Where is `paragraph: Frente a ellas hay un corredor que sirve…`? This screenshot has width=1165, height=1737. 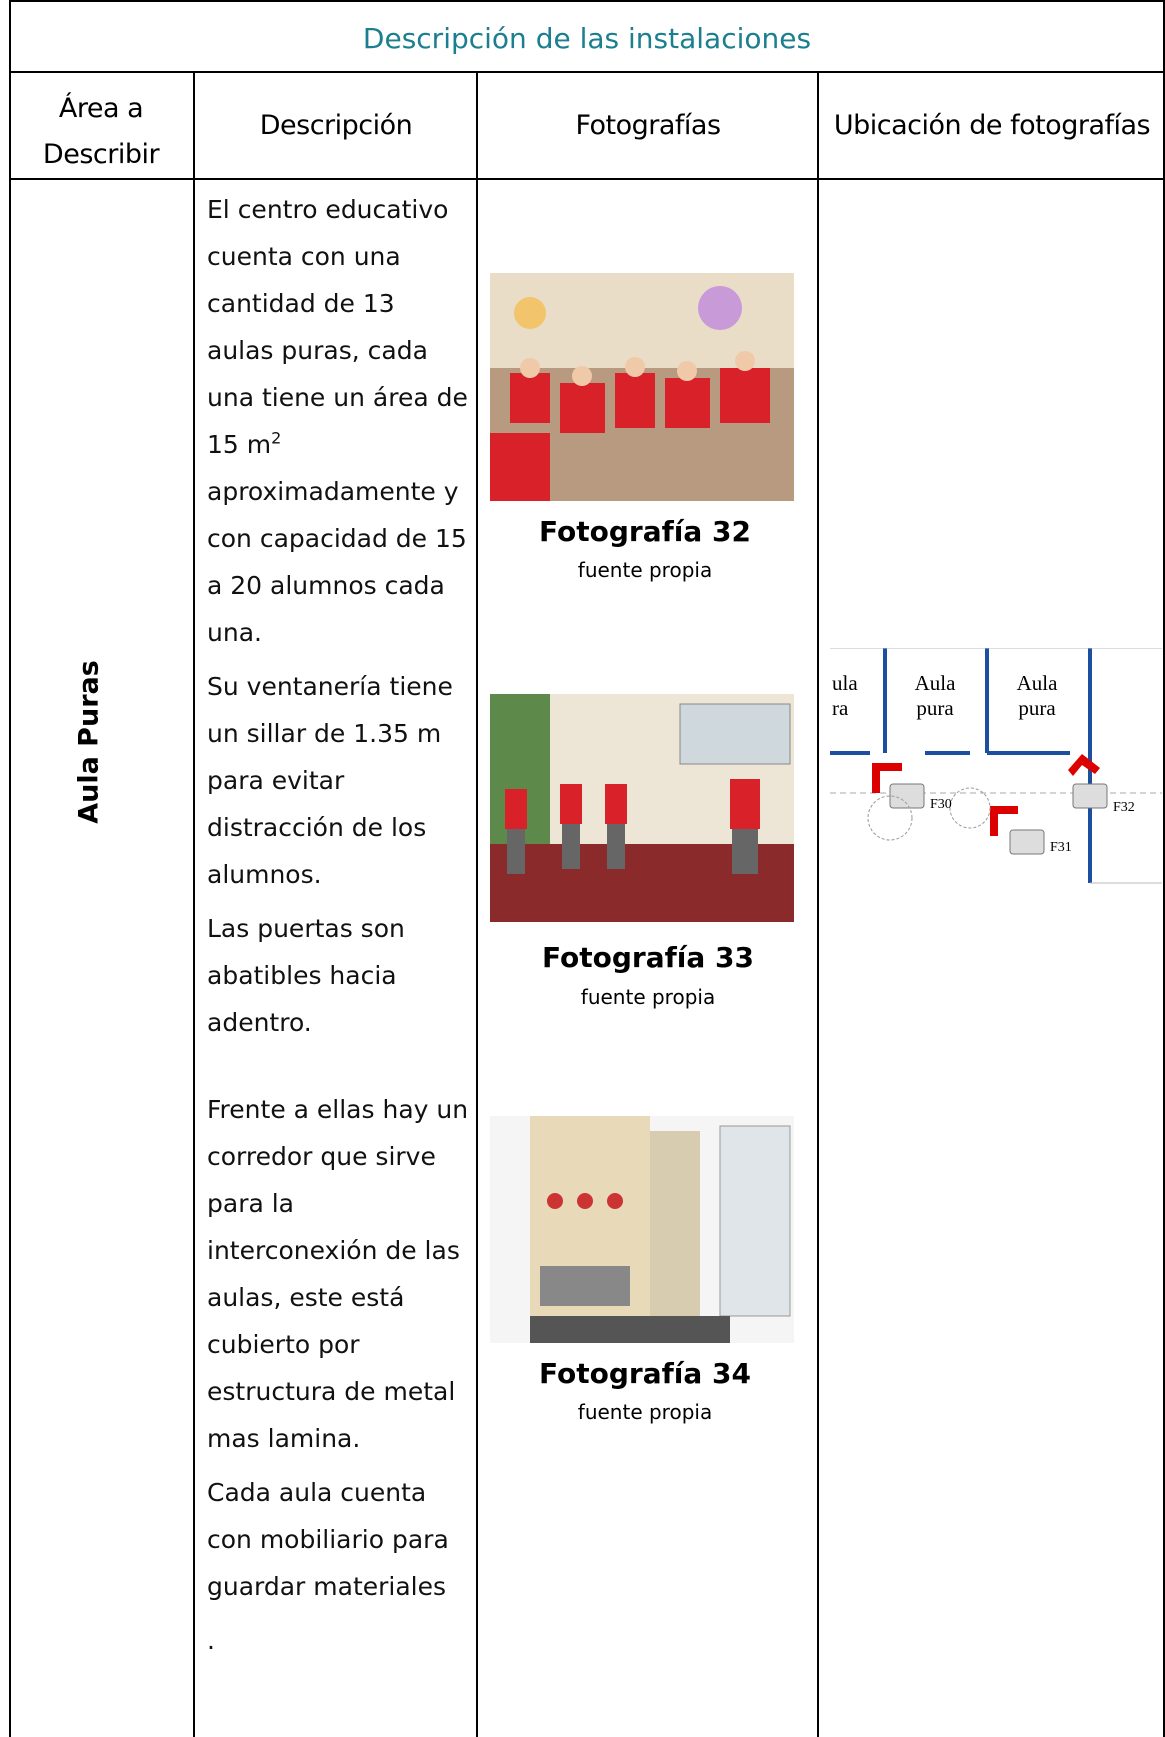 paragraph: Frente a ellas hay un corredor que sirve… is located at coordinates (338, 1274).